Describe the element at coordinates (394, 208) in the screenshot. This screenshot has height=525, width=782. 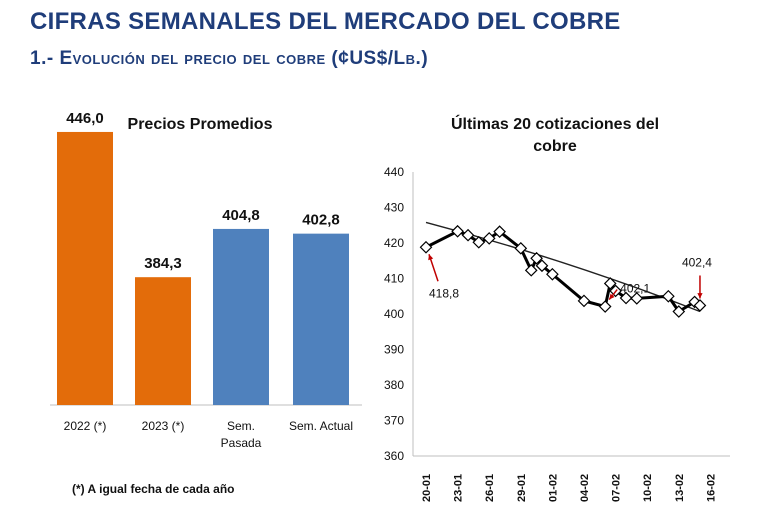
I see `y-tick-label-7: 430` at that location.